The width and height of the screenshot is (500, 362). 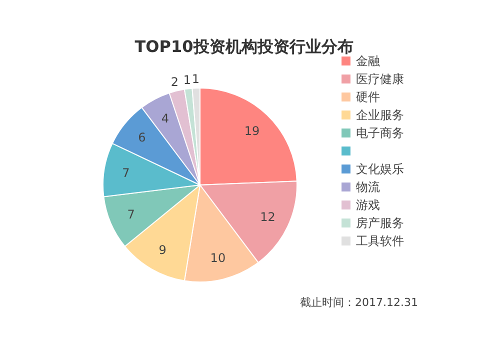 I want to click on legend-label: 房产服务, so click(x=380, y=223).